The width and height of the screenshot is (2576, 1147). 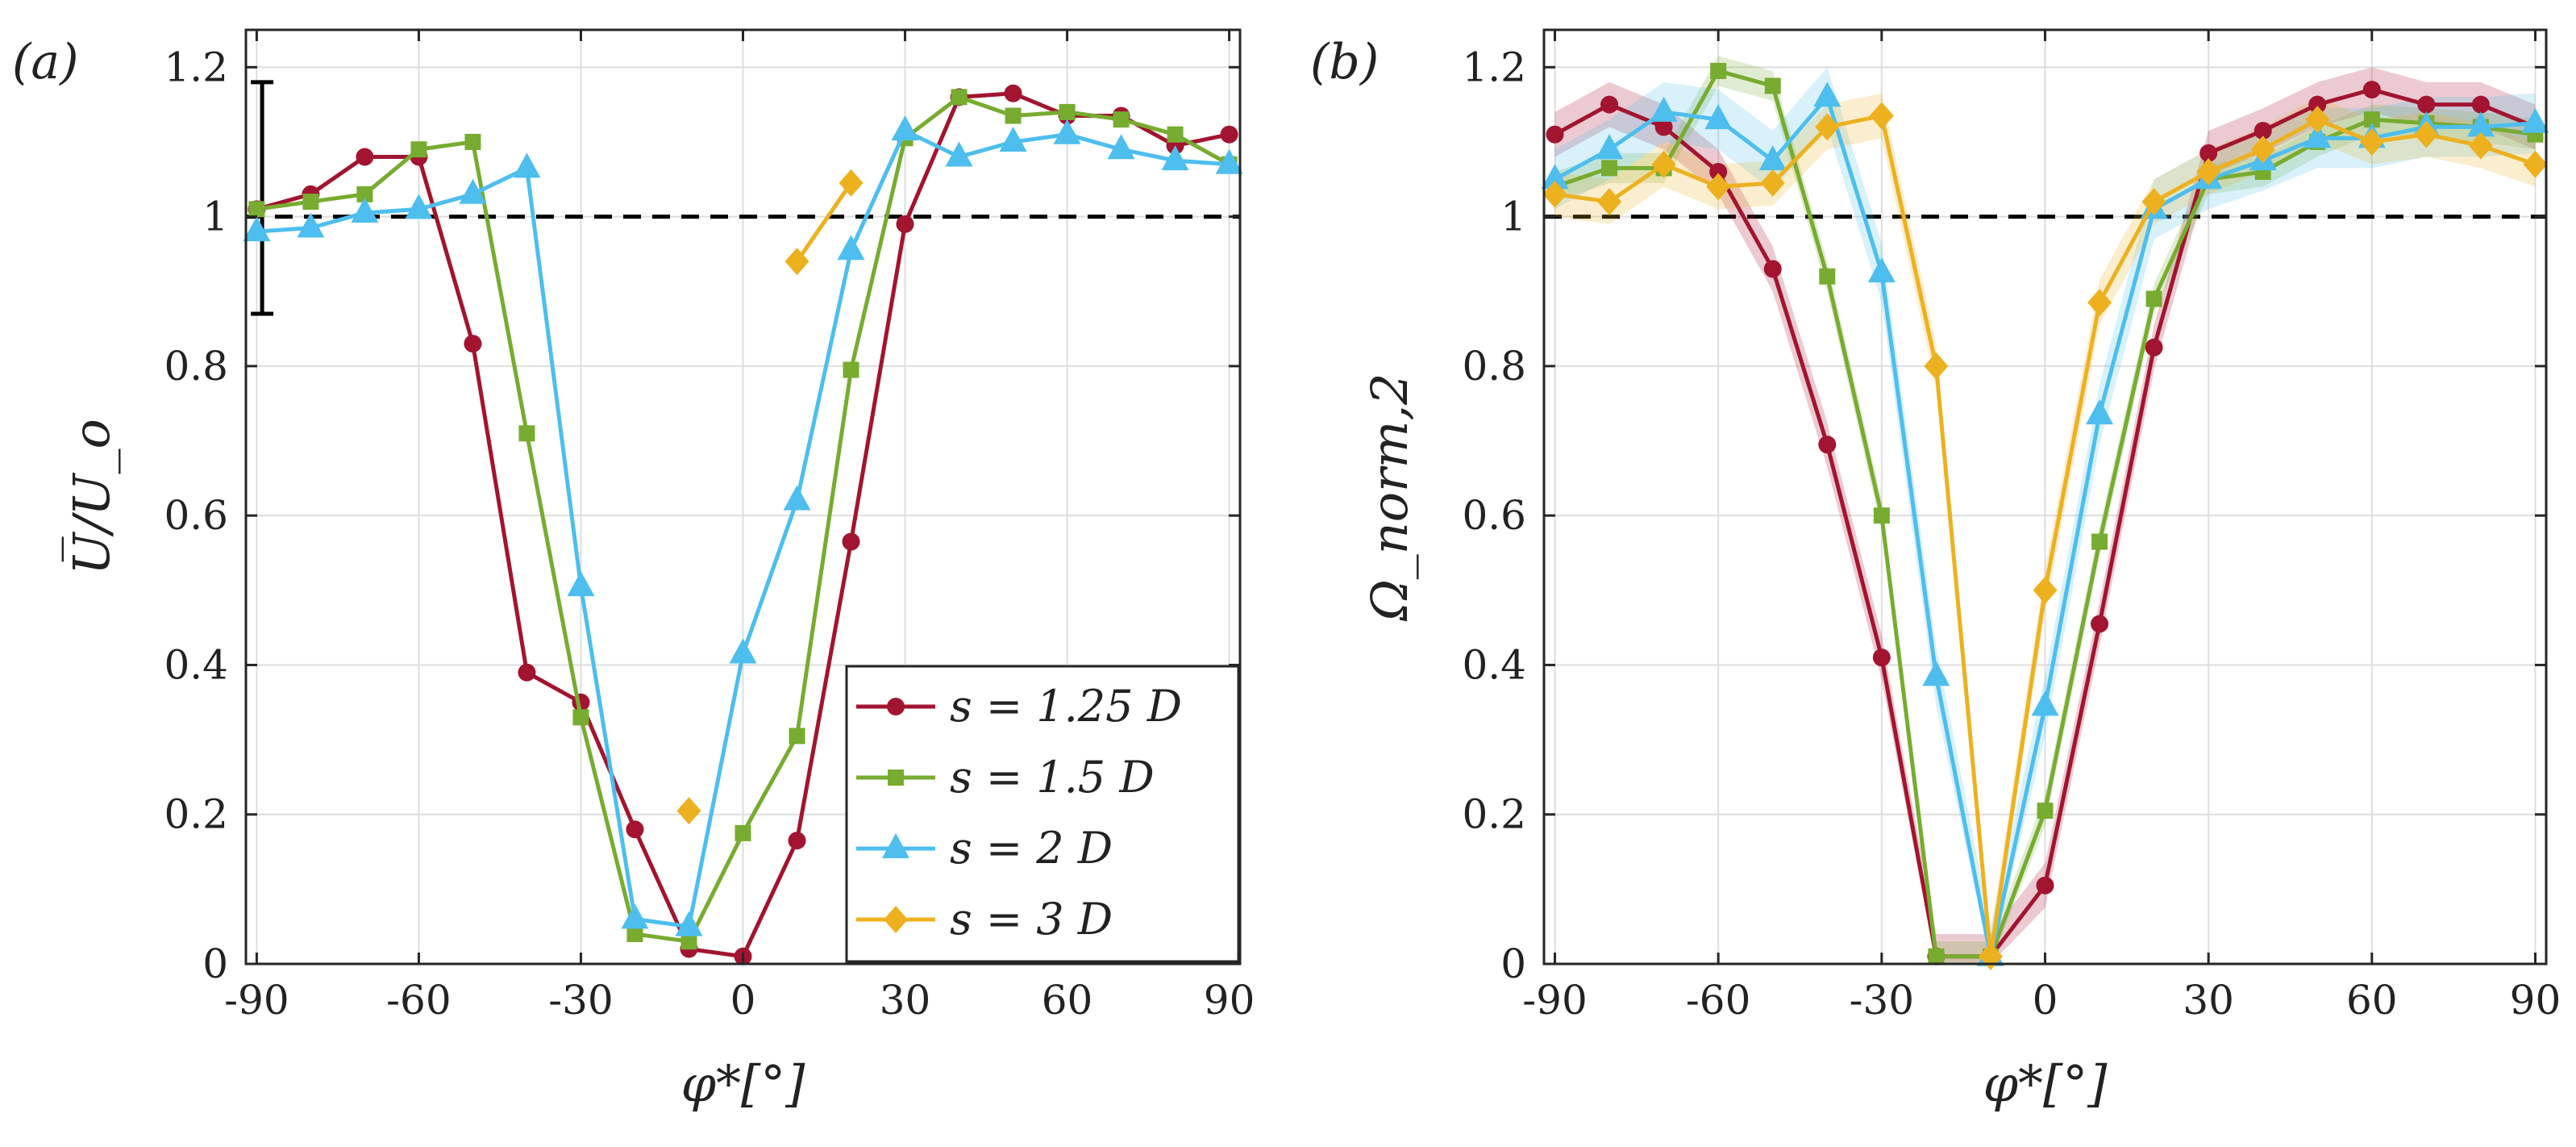 I want to click on y-tick-label: 0.4, so click(x=196, y=664).